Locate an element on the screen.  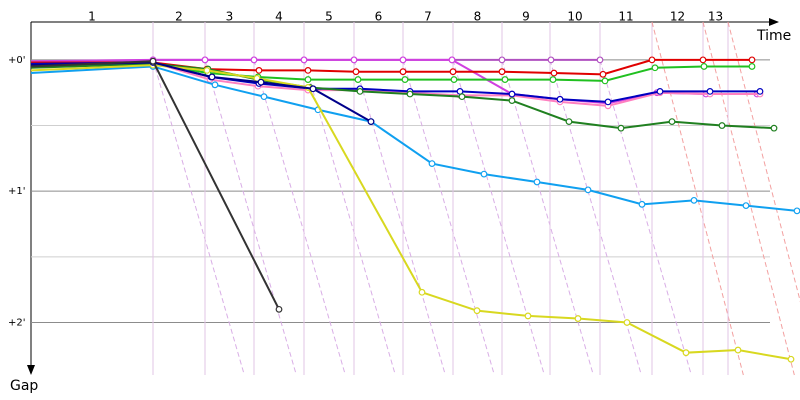
stage-label: 2 is located at coordinates (179, 17).